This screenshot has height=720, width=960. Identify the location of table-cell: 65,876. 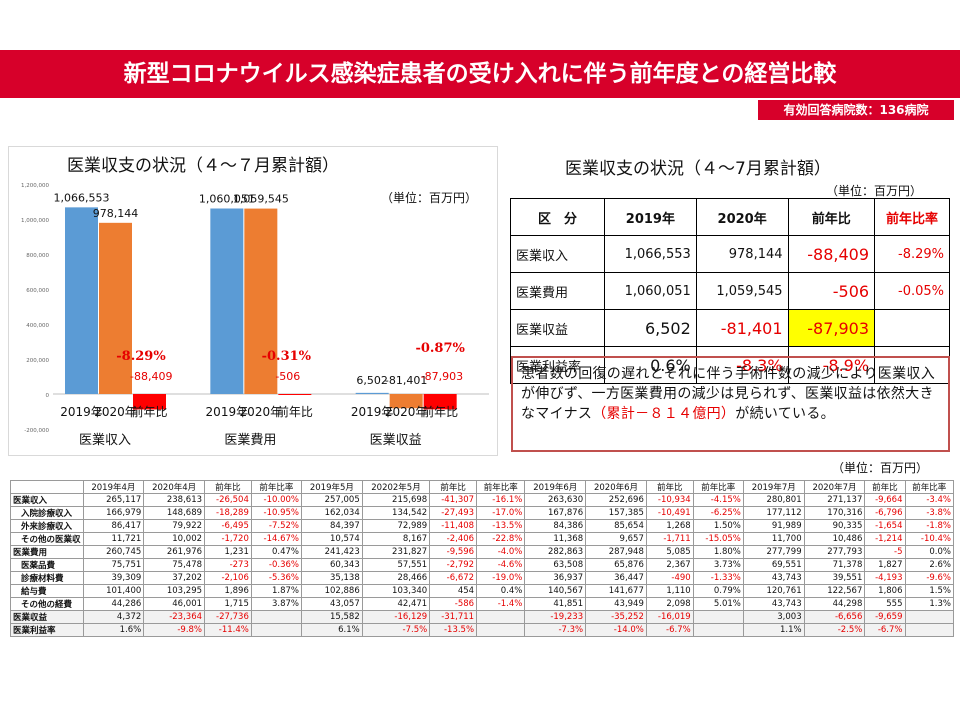
(616, 565).